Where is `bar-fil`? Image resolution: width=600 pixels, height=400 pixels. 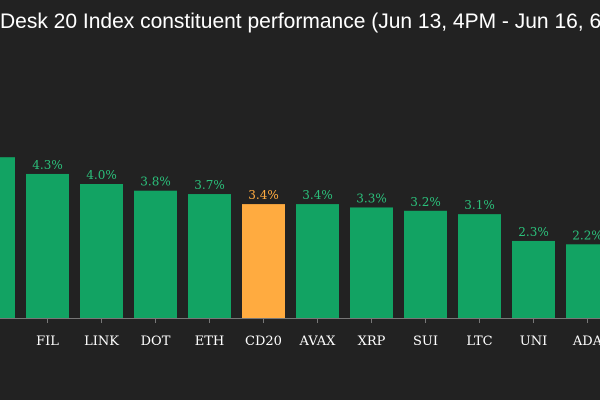
bar-fil is located at coordinates (47, 245).